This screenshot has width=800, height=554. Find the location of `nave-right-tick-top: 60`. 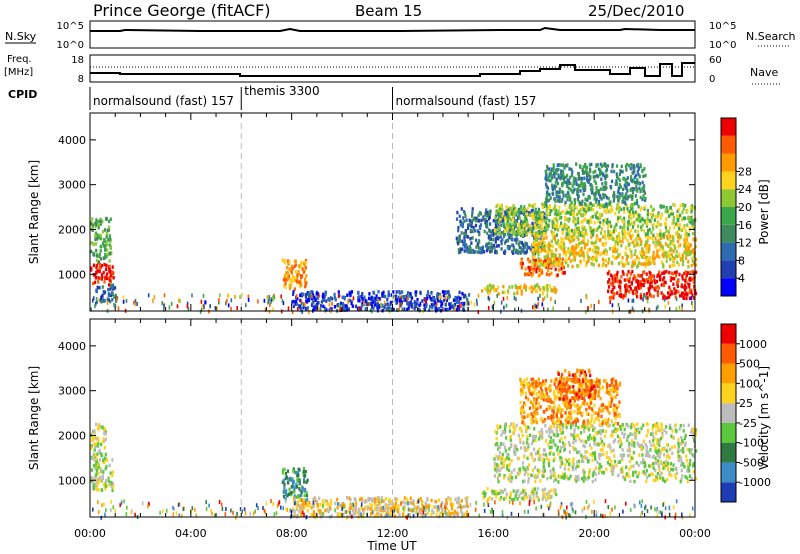

nave-right-tick-top: 60 is located at coordinates (715, 60).